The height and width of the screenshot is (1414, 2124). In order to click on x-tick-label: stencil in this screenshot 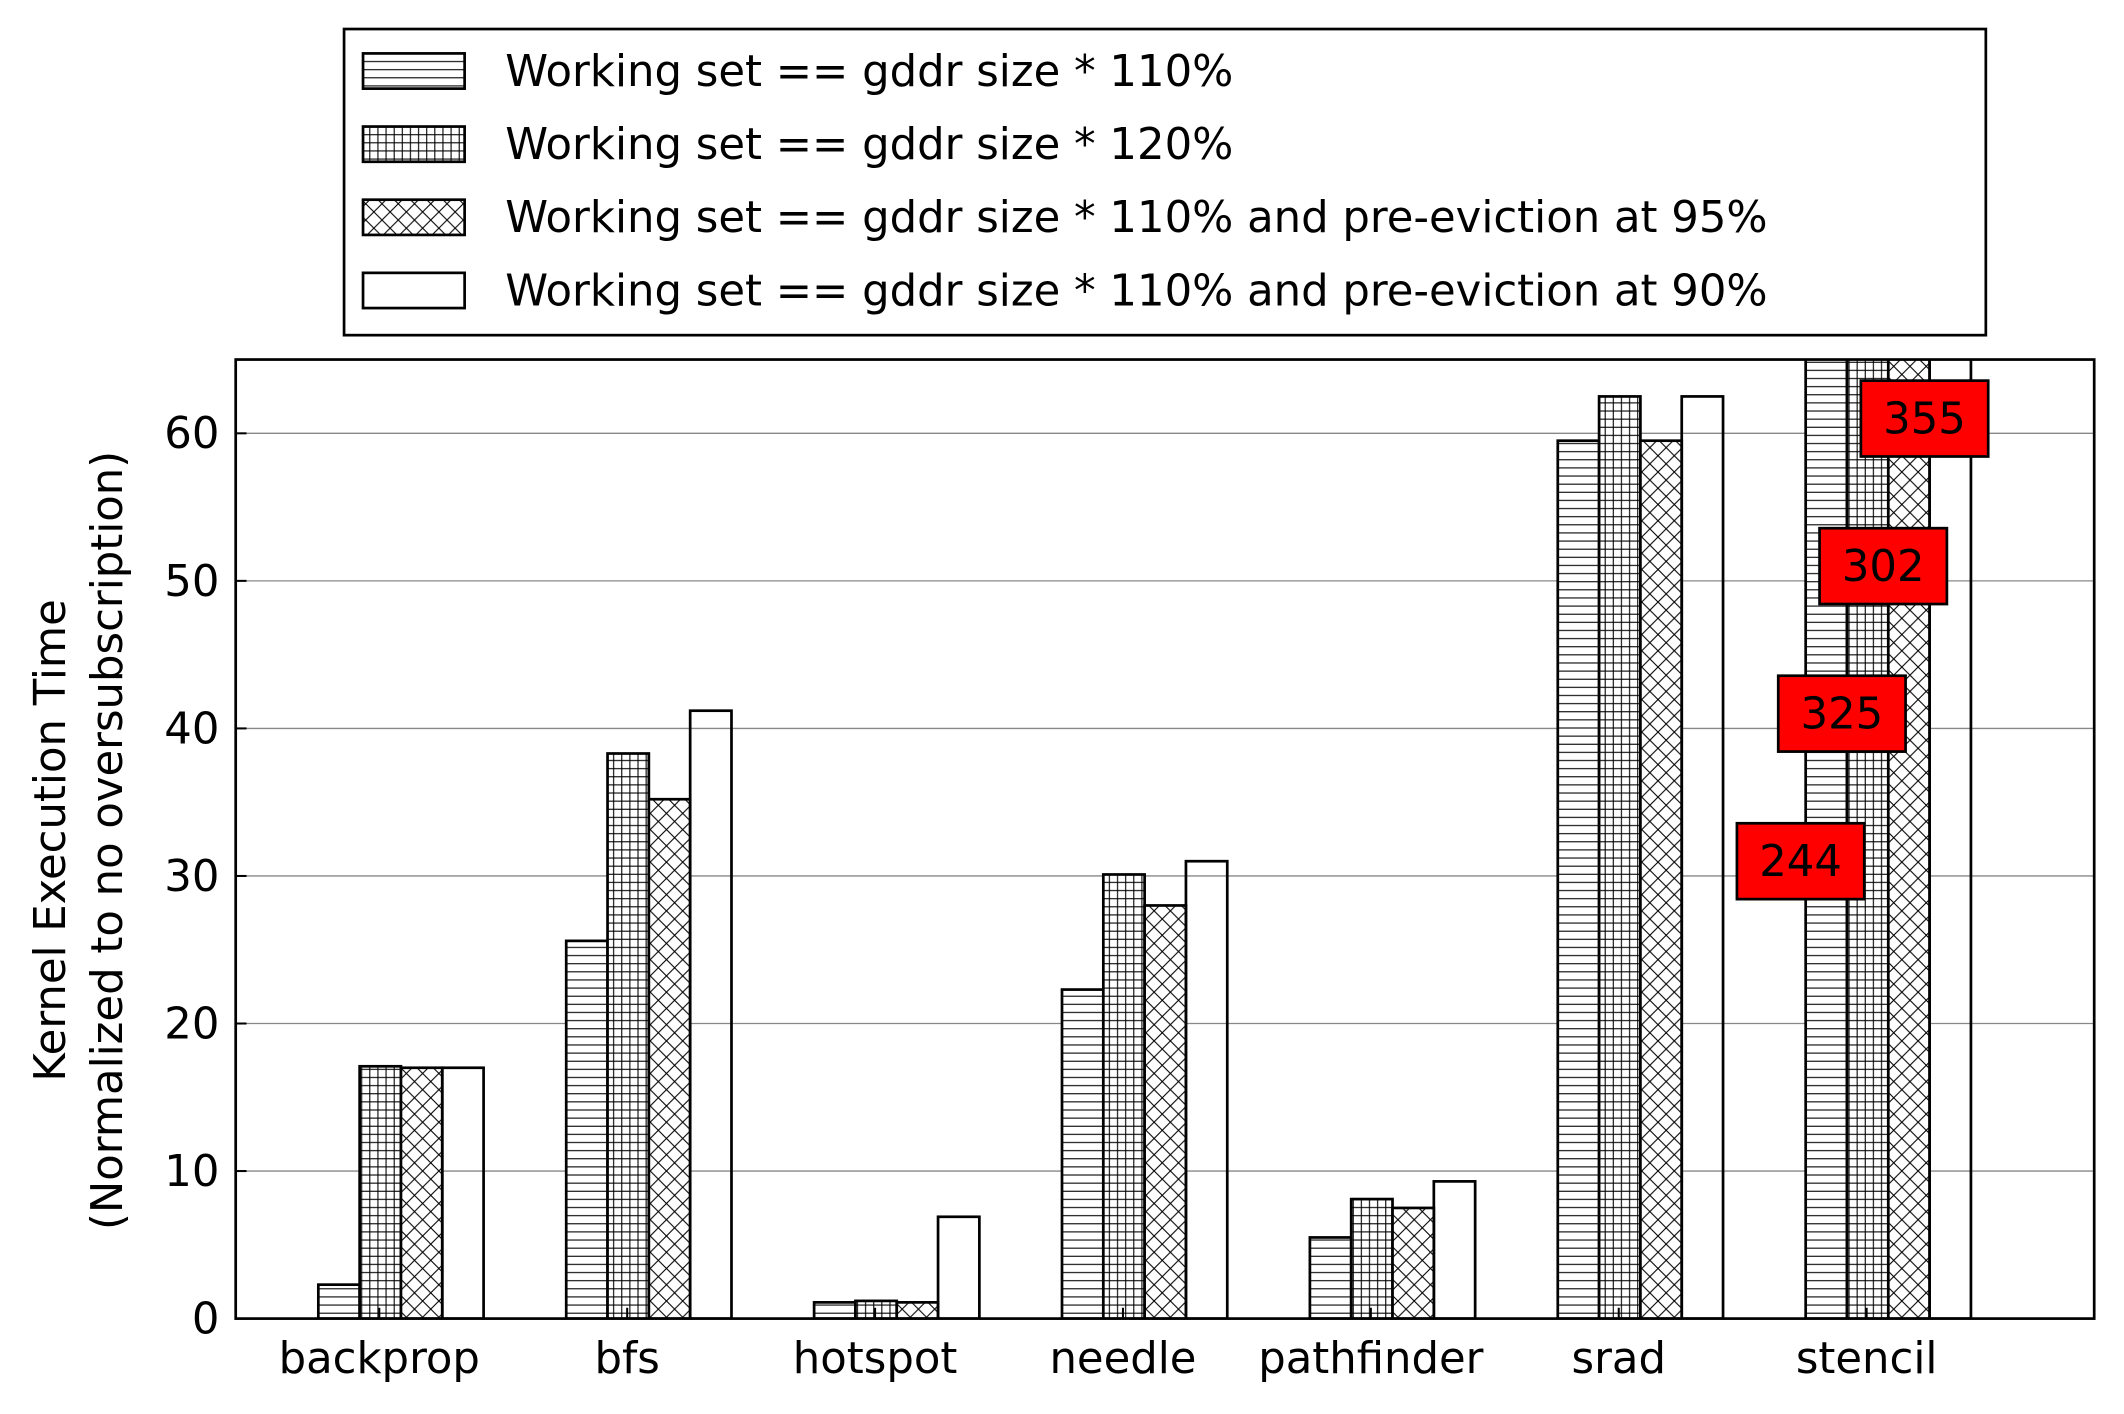, I will do `click(1867, 1359)`.